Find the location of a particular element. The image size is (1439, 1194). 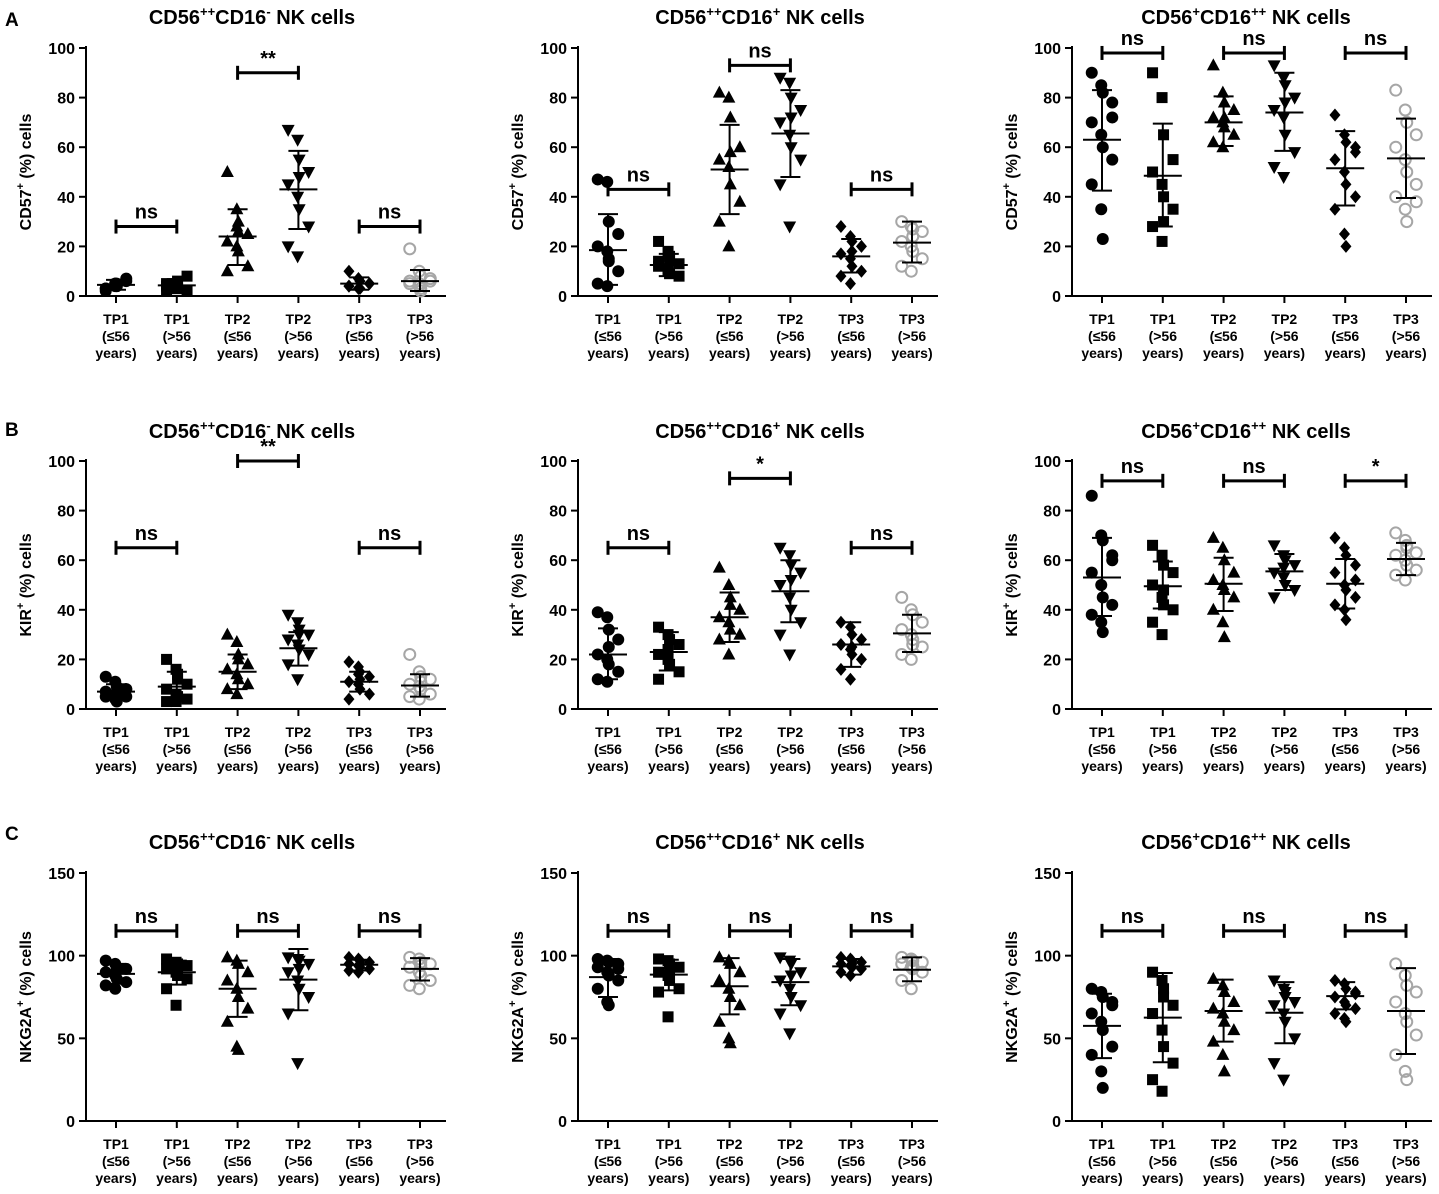

y-axis-label-part: (%) cells is located at coordinates (1012, 148).